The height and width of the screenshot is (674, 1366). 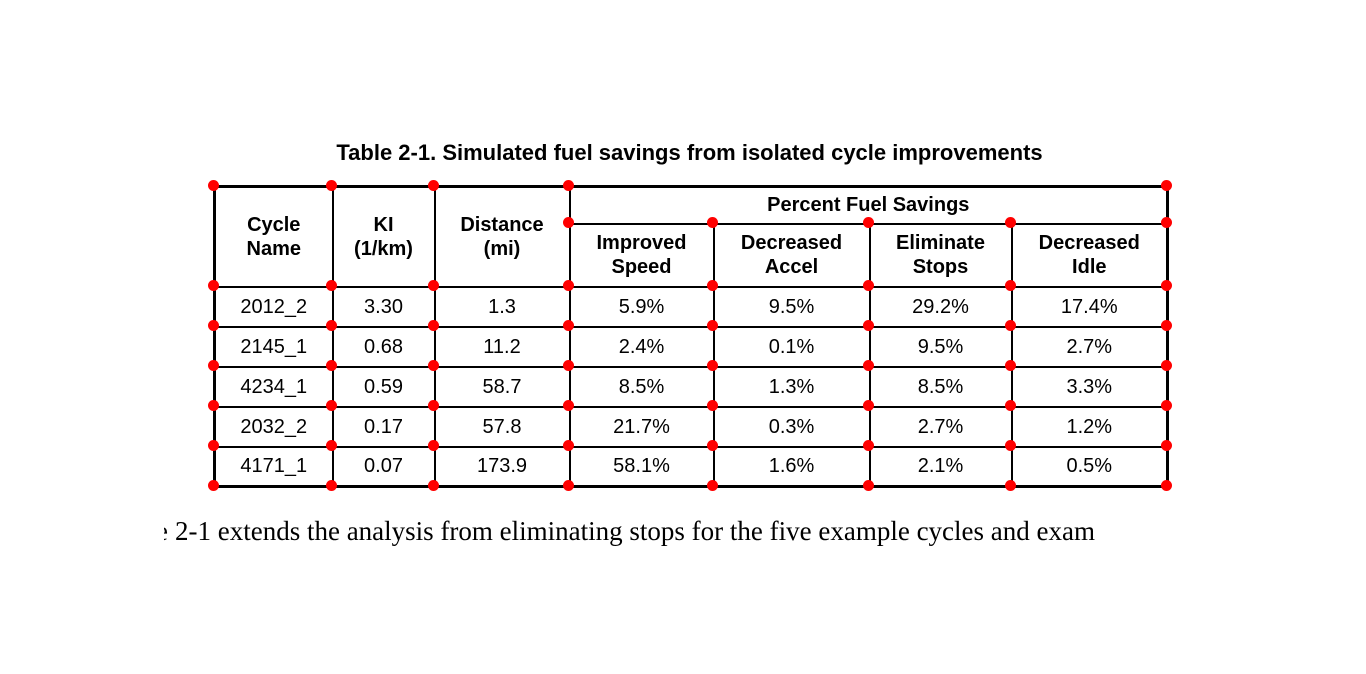 I want to click on column-header-decreased-accel: Decreased Accel, so click(x=791, y=255).